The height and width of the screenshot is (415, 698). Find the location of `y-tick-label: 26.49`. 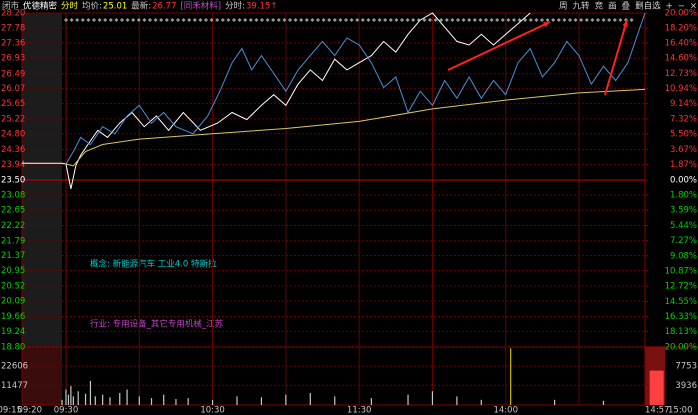

y-tick-label: 26.49 is located at coordinates (13, 74).